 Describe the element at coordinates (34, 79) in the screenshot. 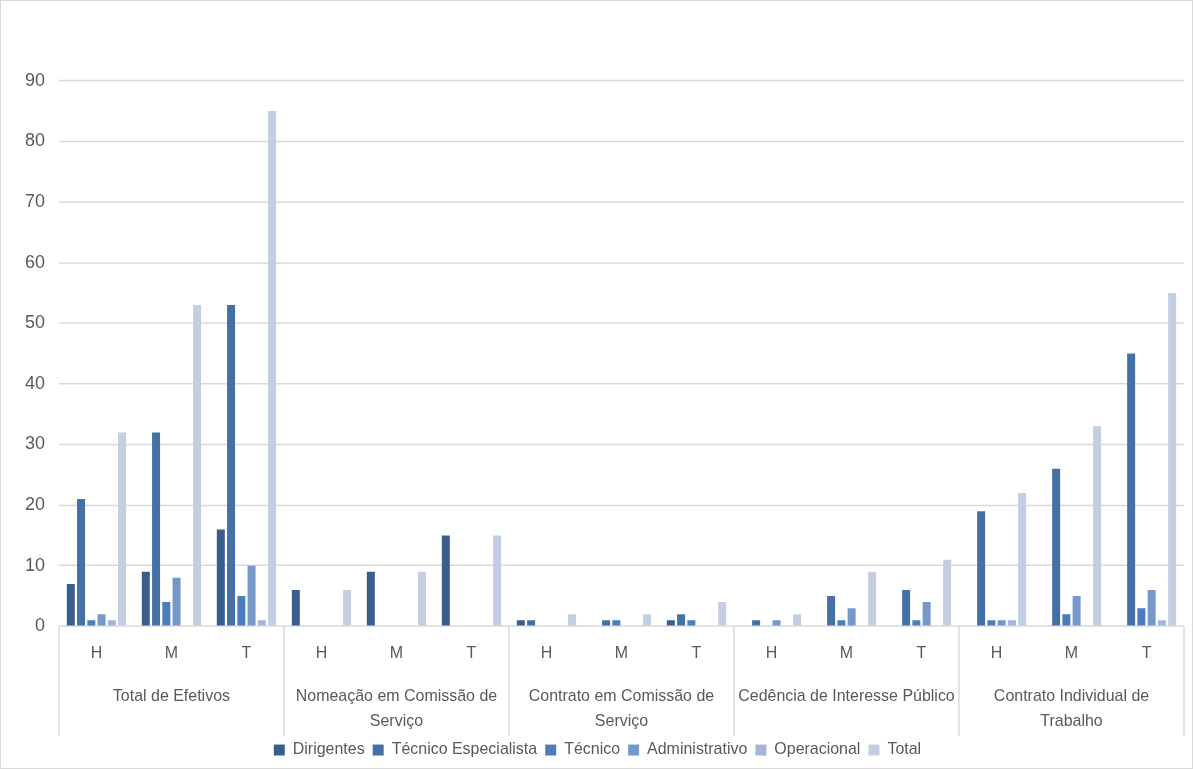

I see `y-tick-label: 90` at that location.